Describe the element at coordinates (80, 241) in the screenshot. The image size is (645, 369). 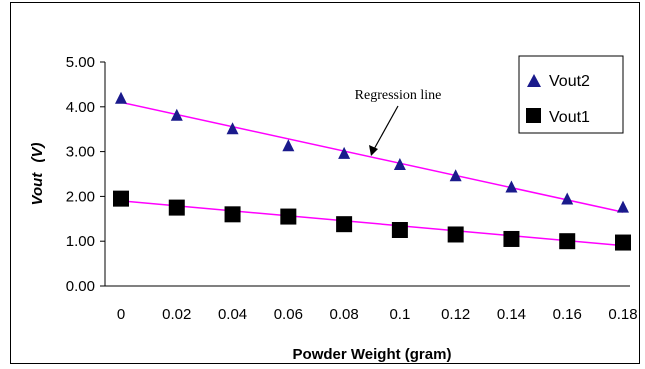
I see `y-tick-label: 1.00` at that location.